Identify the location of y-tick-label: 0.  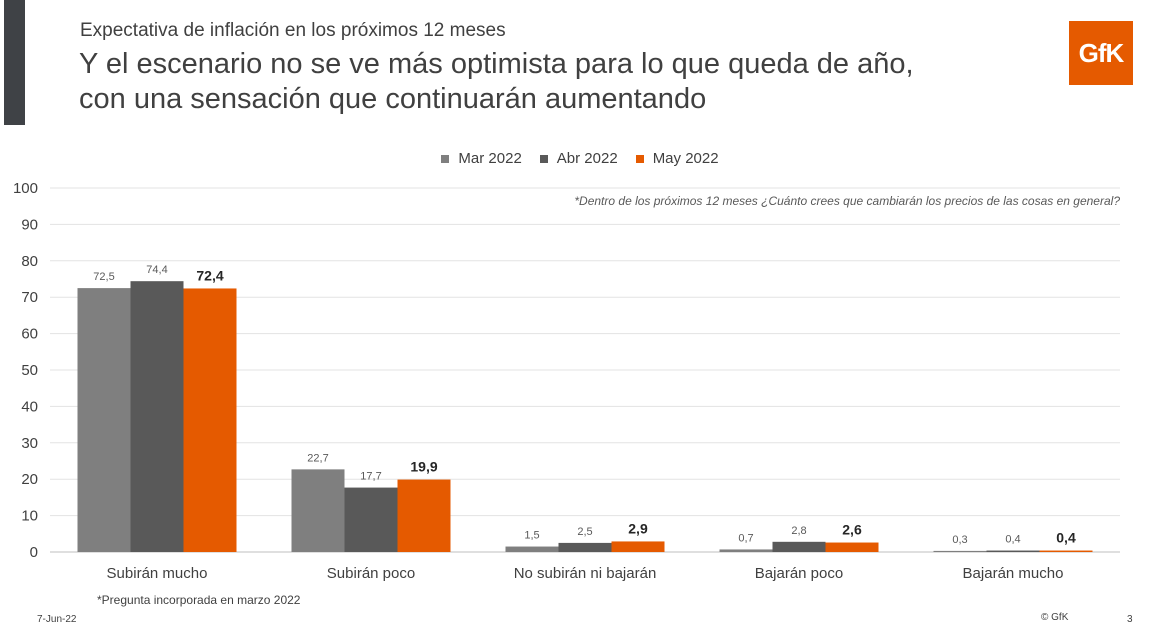
(34, 552).